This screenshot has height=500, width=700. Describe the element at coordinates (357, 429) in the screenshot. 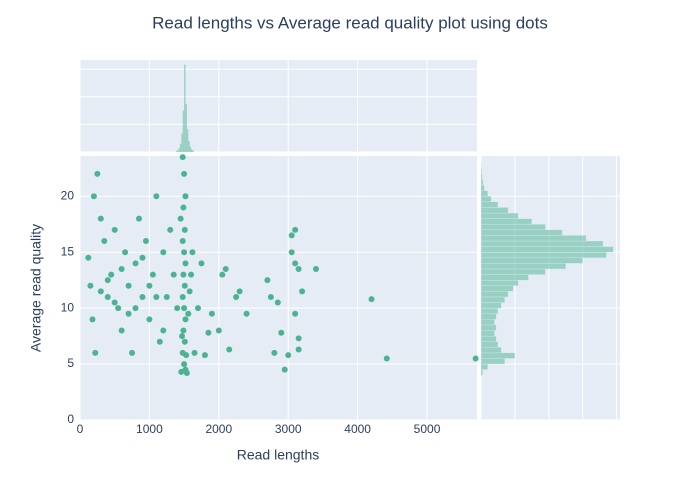

I see `x-tick-label: 4000` at that location.